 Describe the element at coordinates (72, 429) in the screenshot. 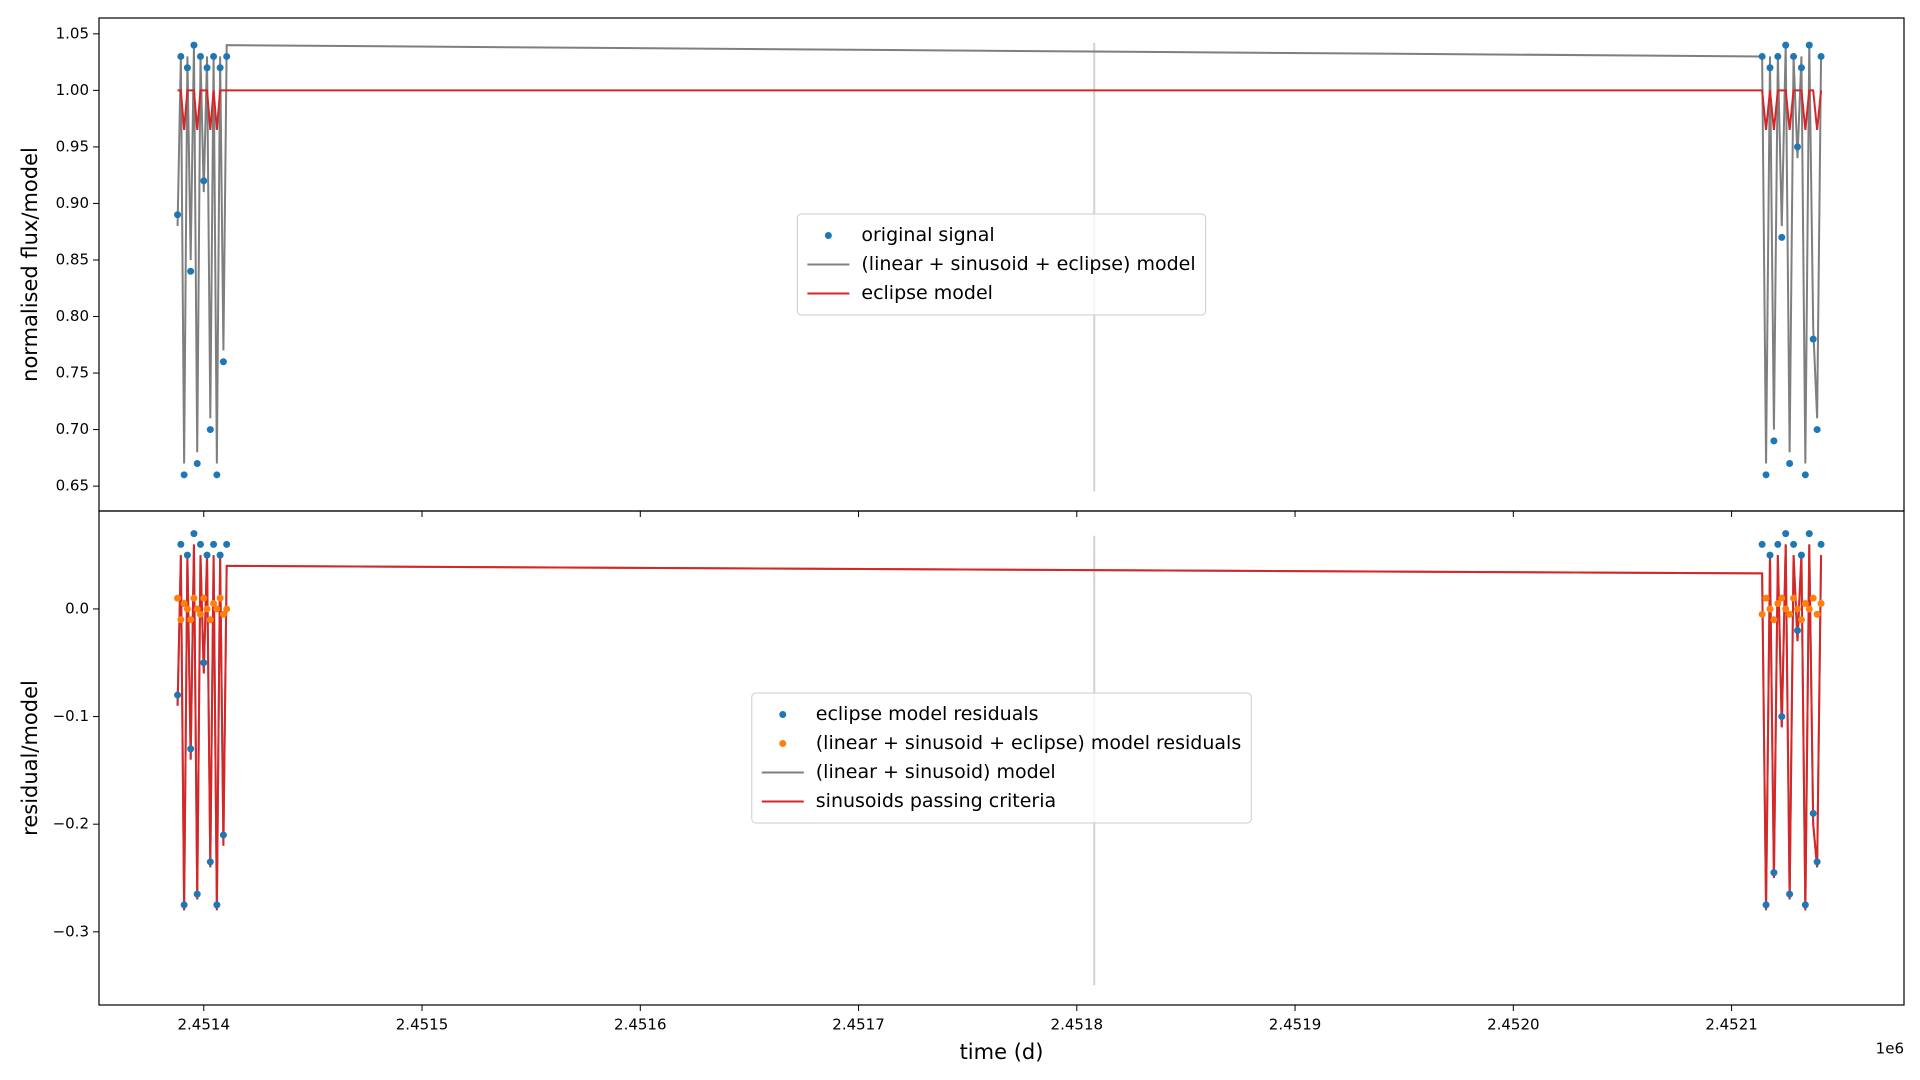

I see `y-tick-label: 0.70` at that location.